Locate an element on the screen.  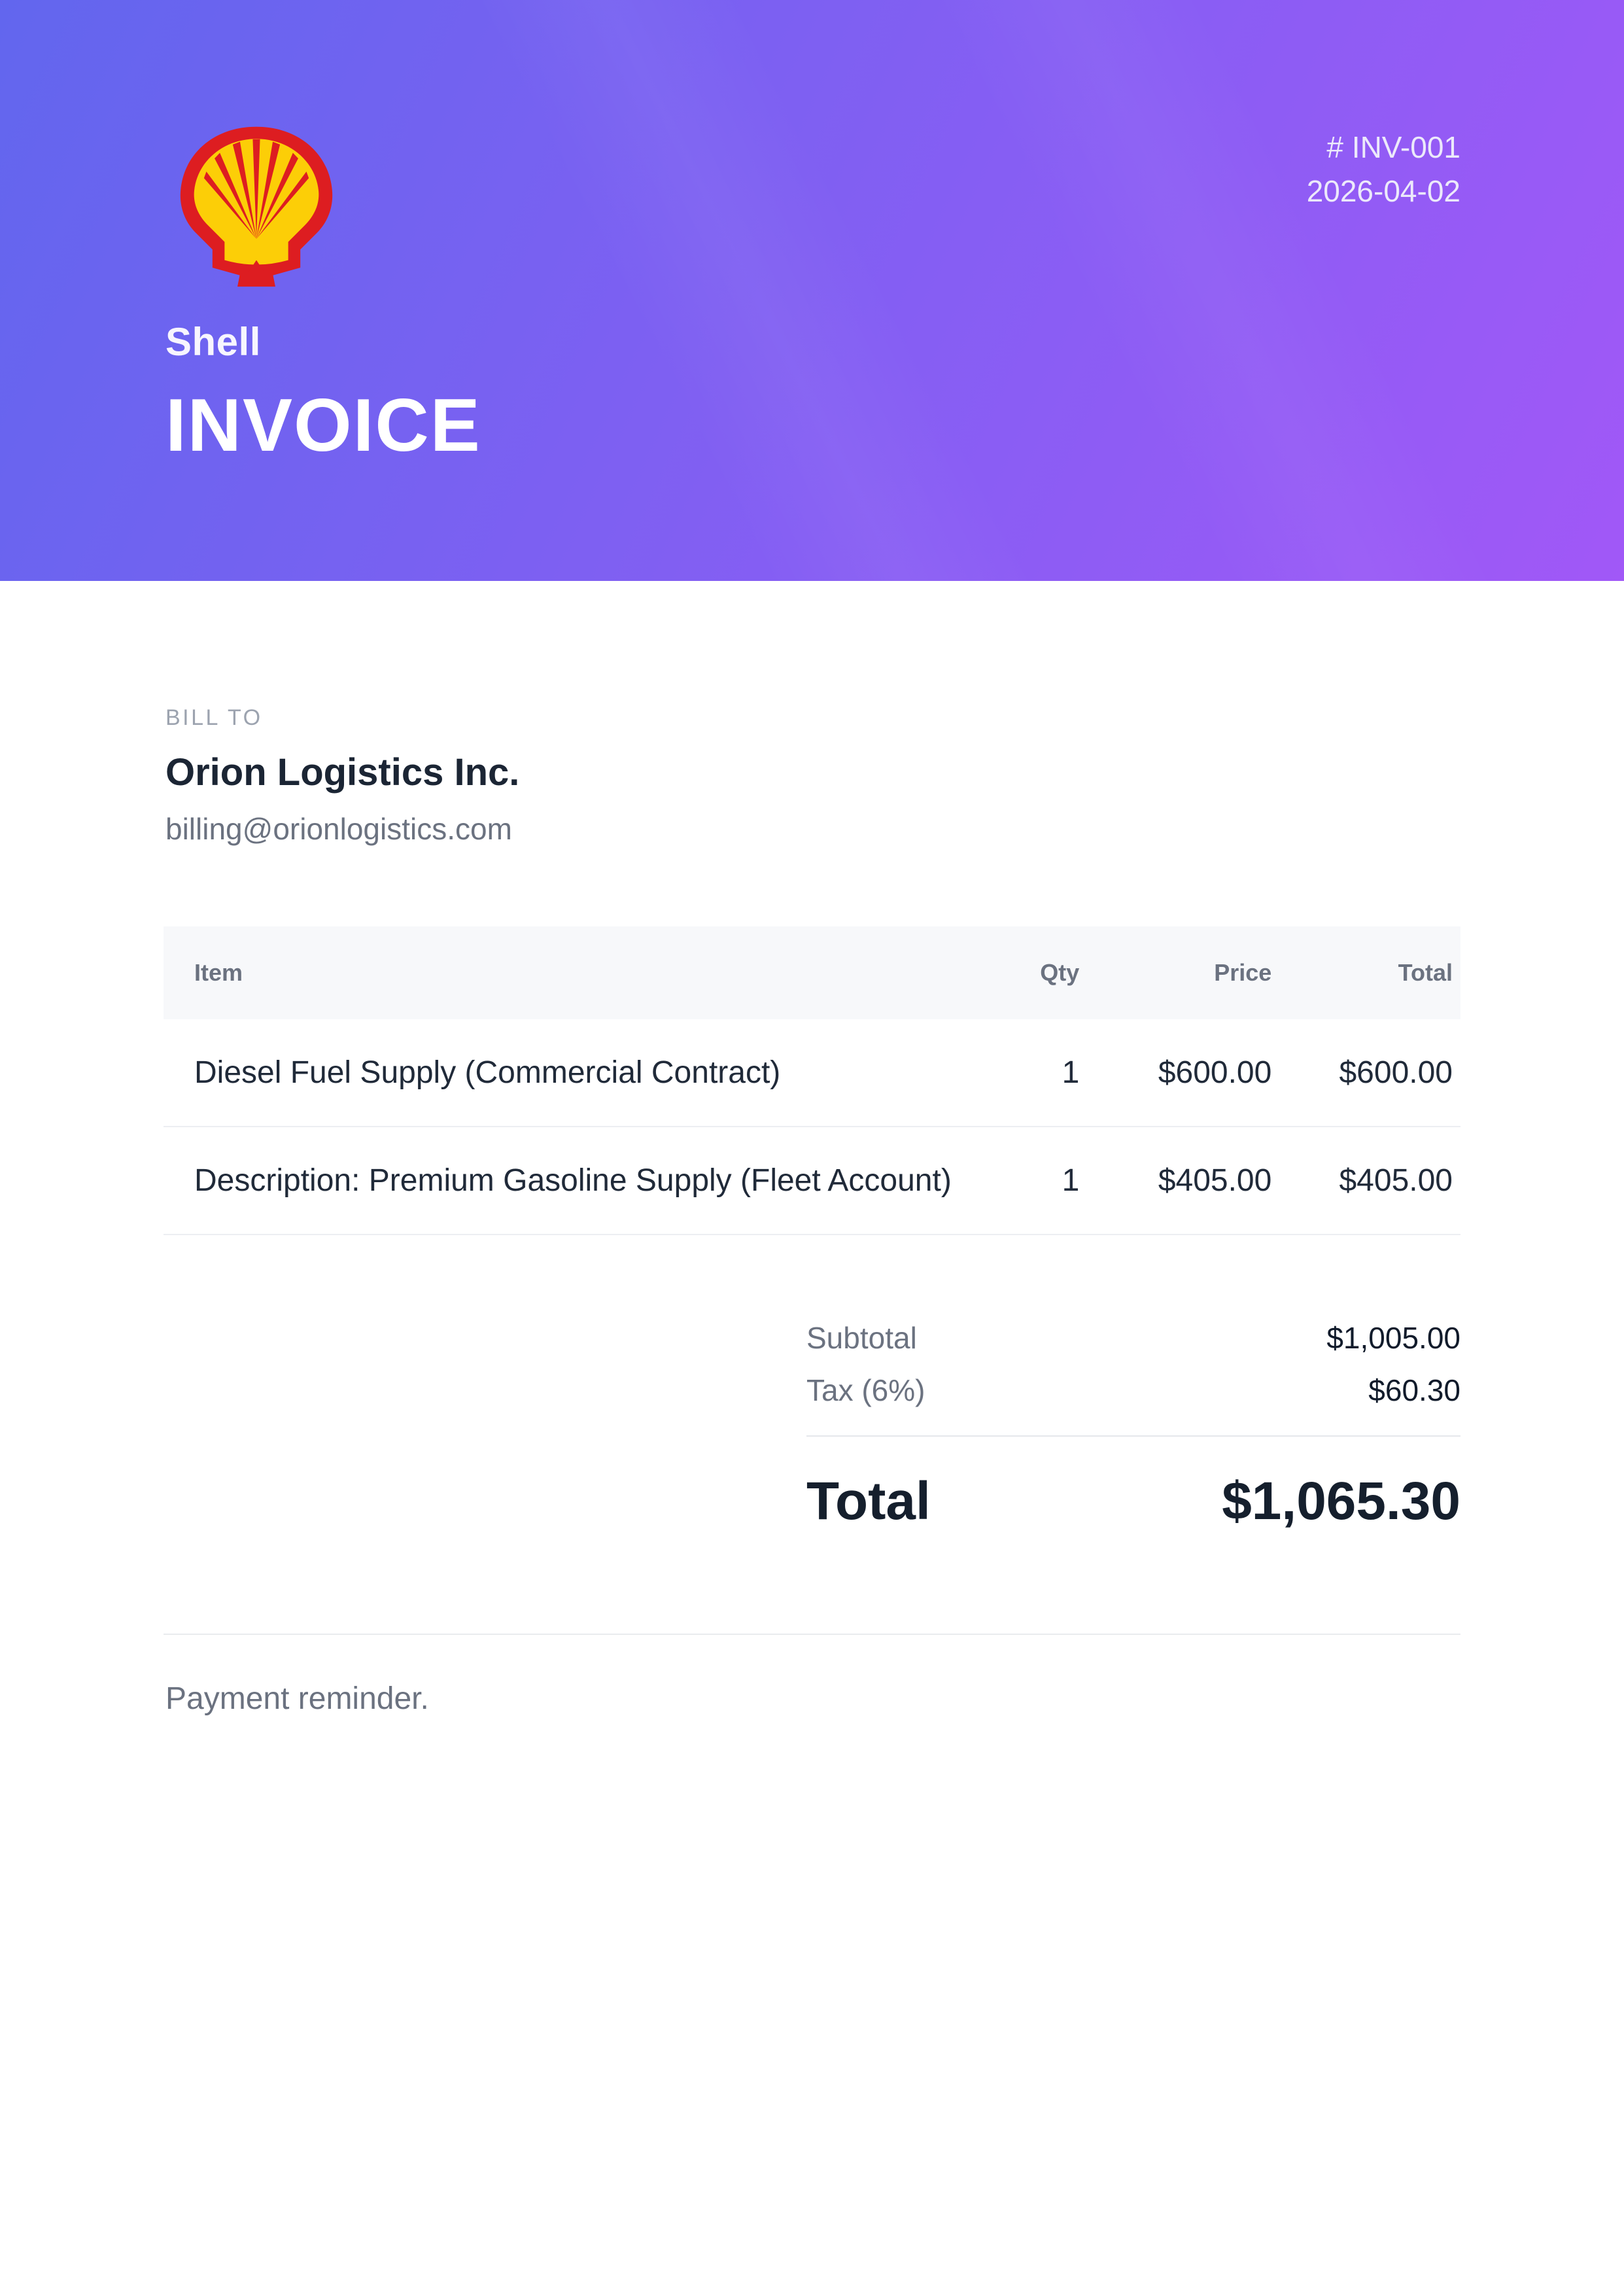
table-header-row: Item Qty Price Total is located at coordinates (812, 972).